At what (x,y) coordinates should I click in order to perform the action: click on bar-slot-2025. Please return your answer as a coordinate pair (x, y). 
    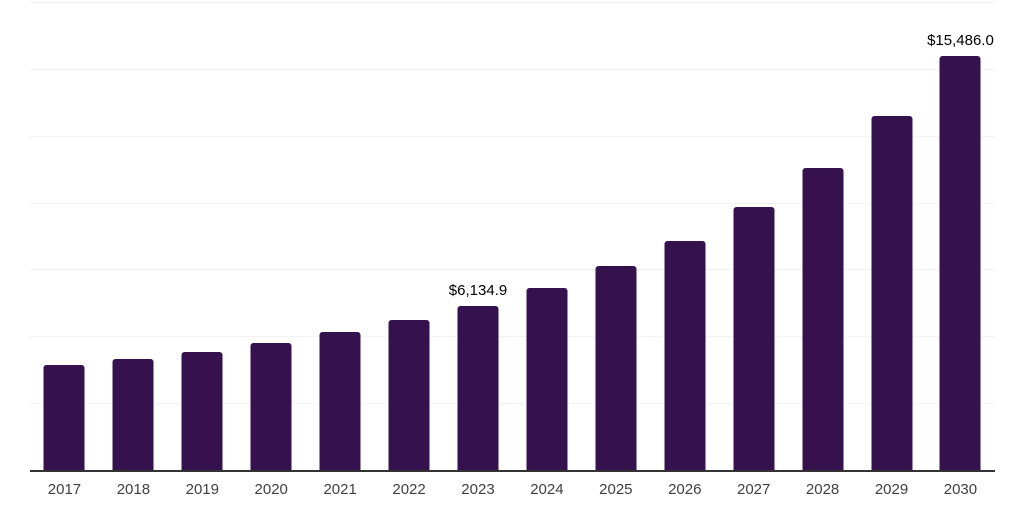
    Looking at the image, I should click on (615, 236).